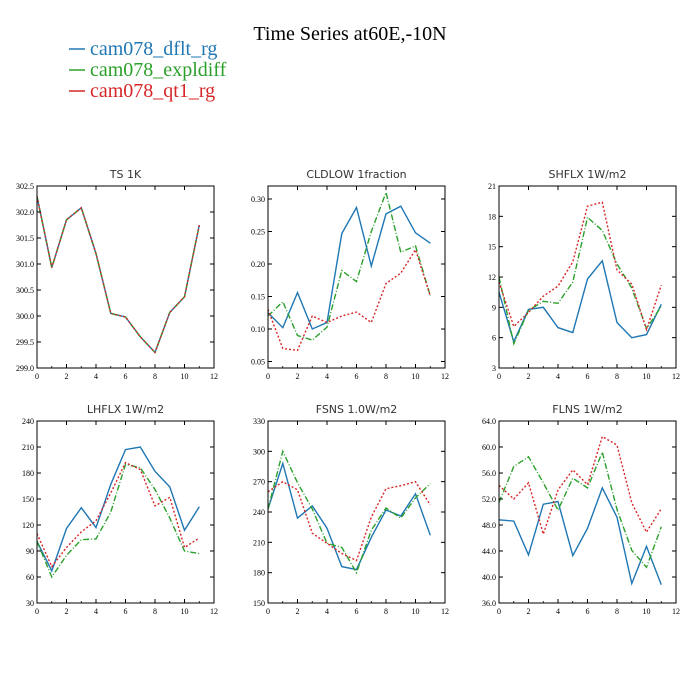 The height and width of the screenshot is (700, 700). Describe the element at coordinates (25, 238) in the screenshot. I see `y-tick-label: 301.5` at that location.